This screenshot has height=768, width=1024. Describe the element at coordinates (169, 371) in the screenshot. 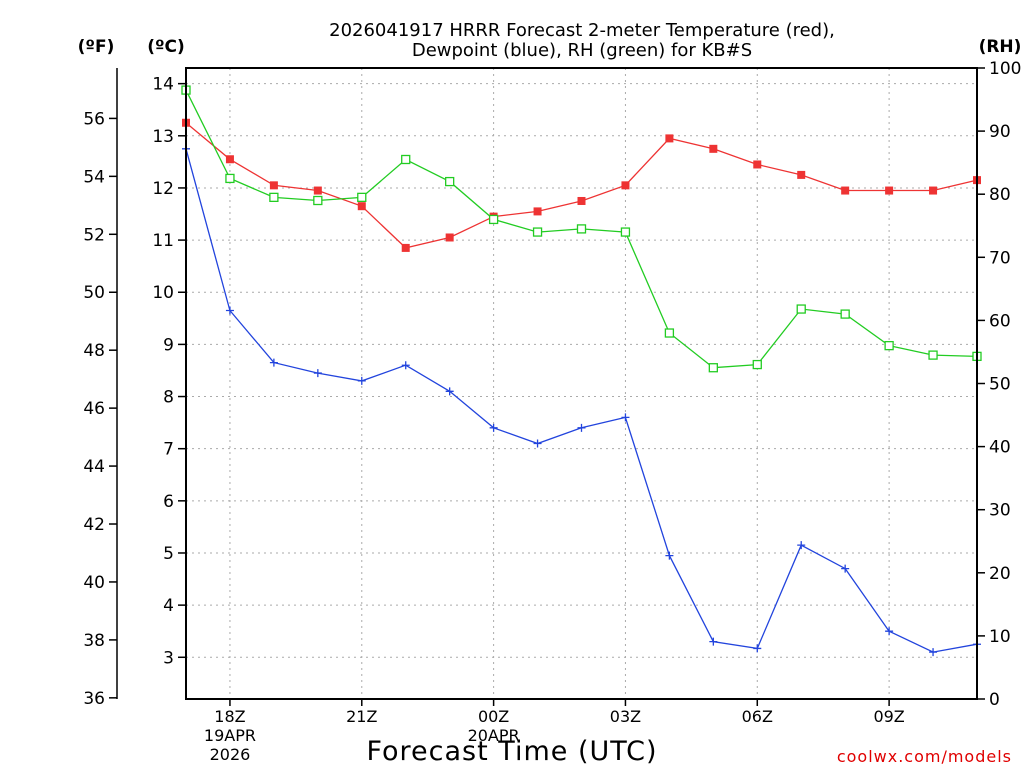

I see `celsius-axis: 3 4 5 6 7 8 9 10 11 12 13 14` at that location.